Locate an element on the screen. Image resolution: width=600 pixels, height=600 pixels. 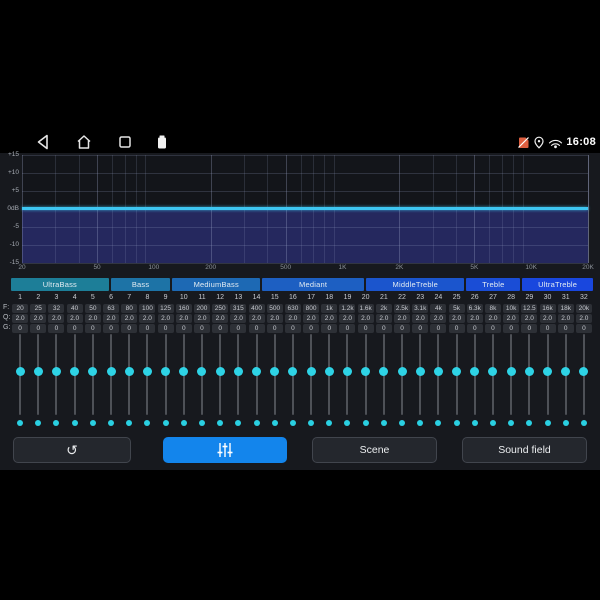
freq-value-box-cell: 630 is located at coordinates (293, 308).